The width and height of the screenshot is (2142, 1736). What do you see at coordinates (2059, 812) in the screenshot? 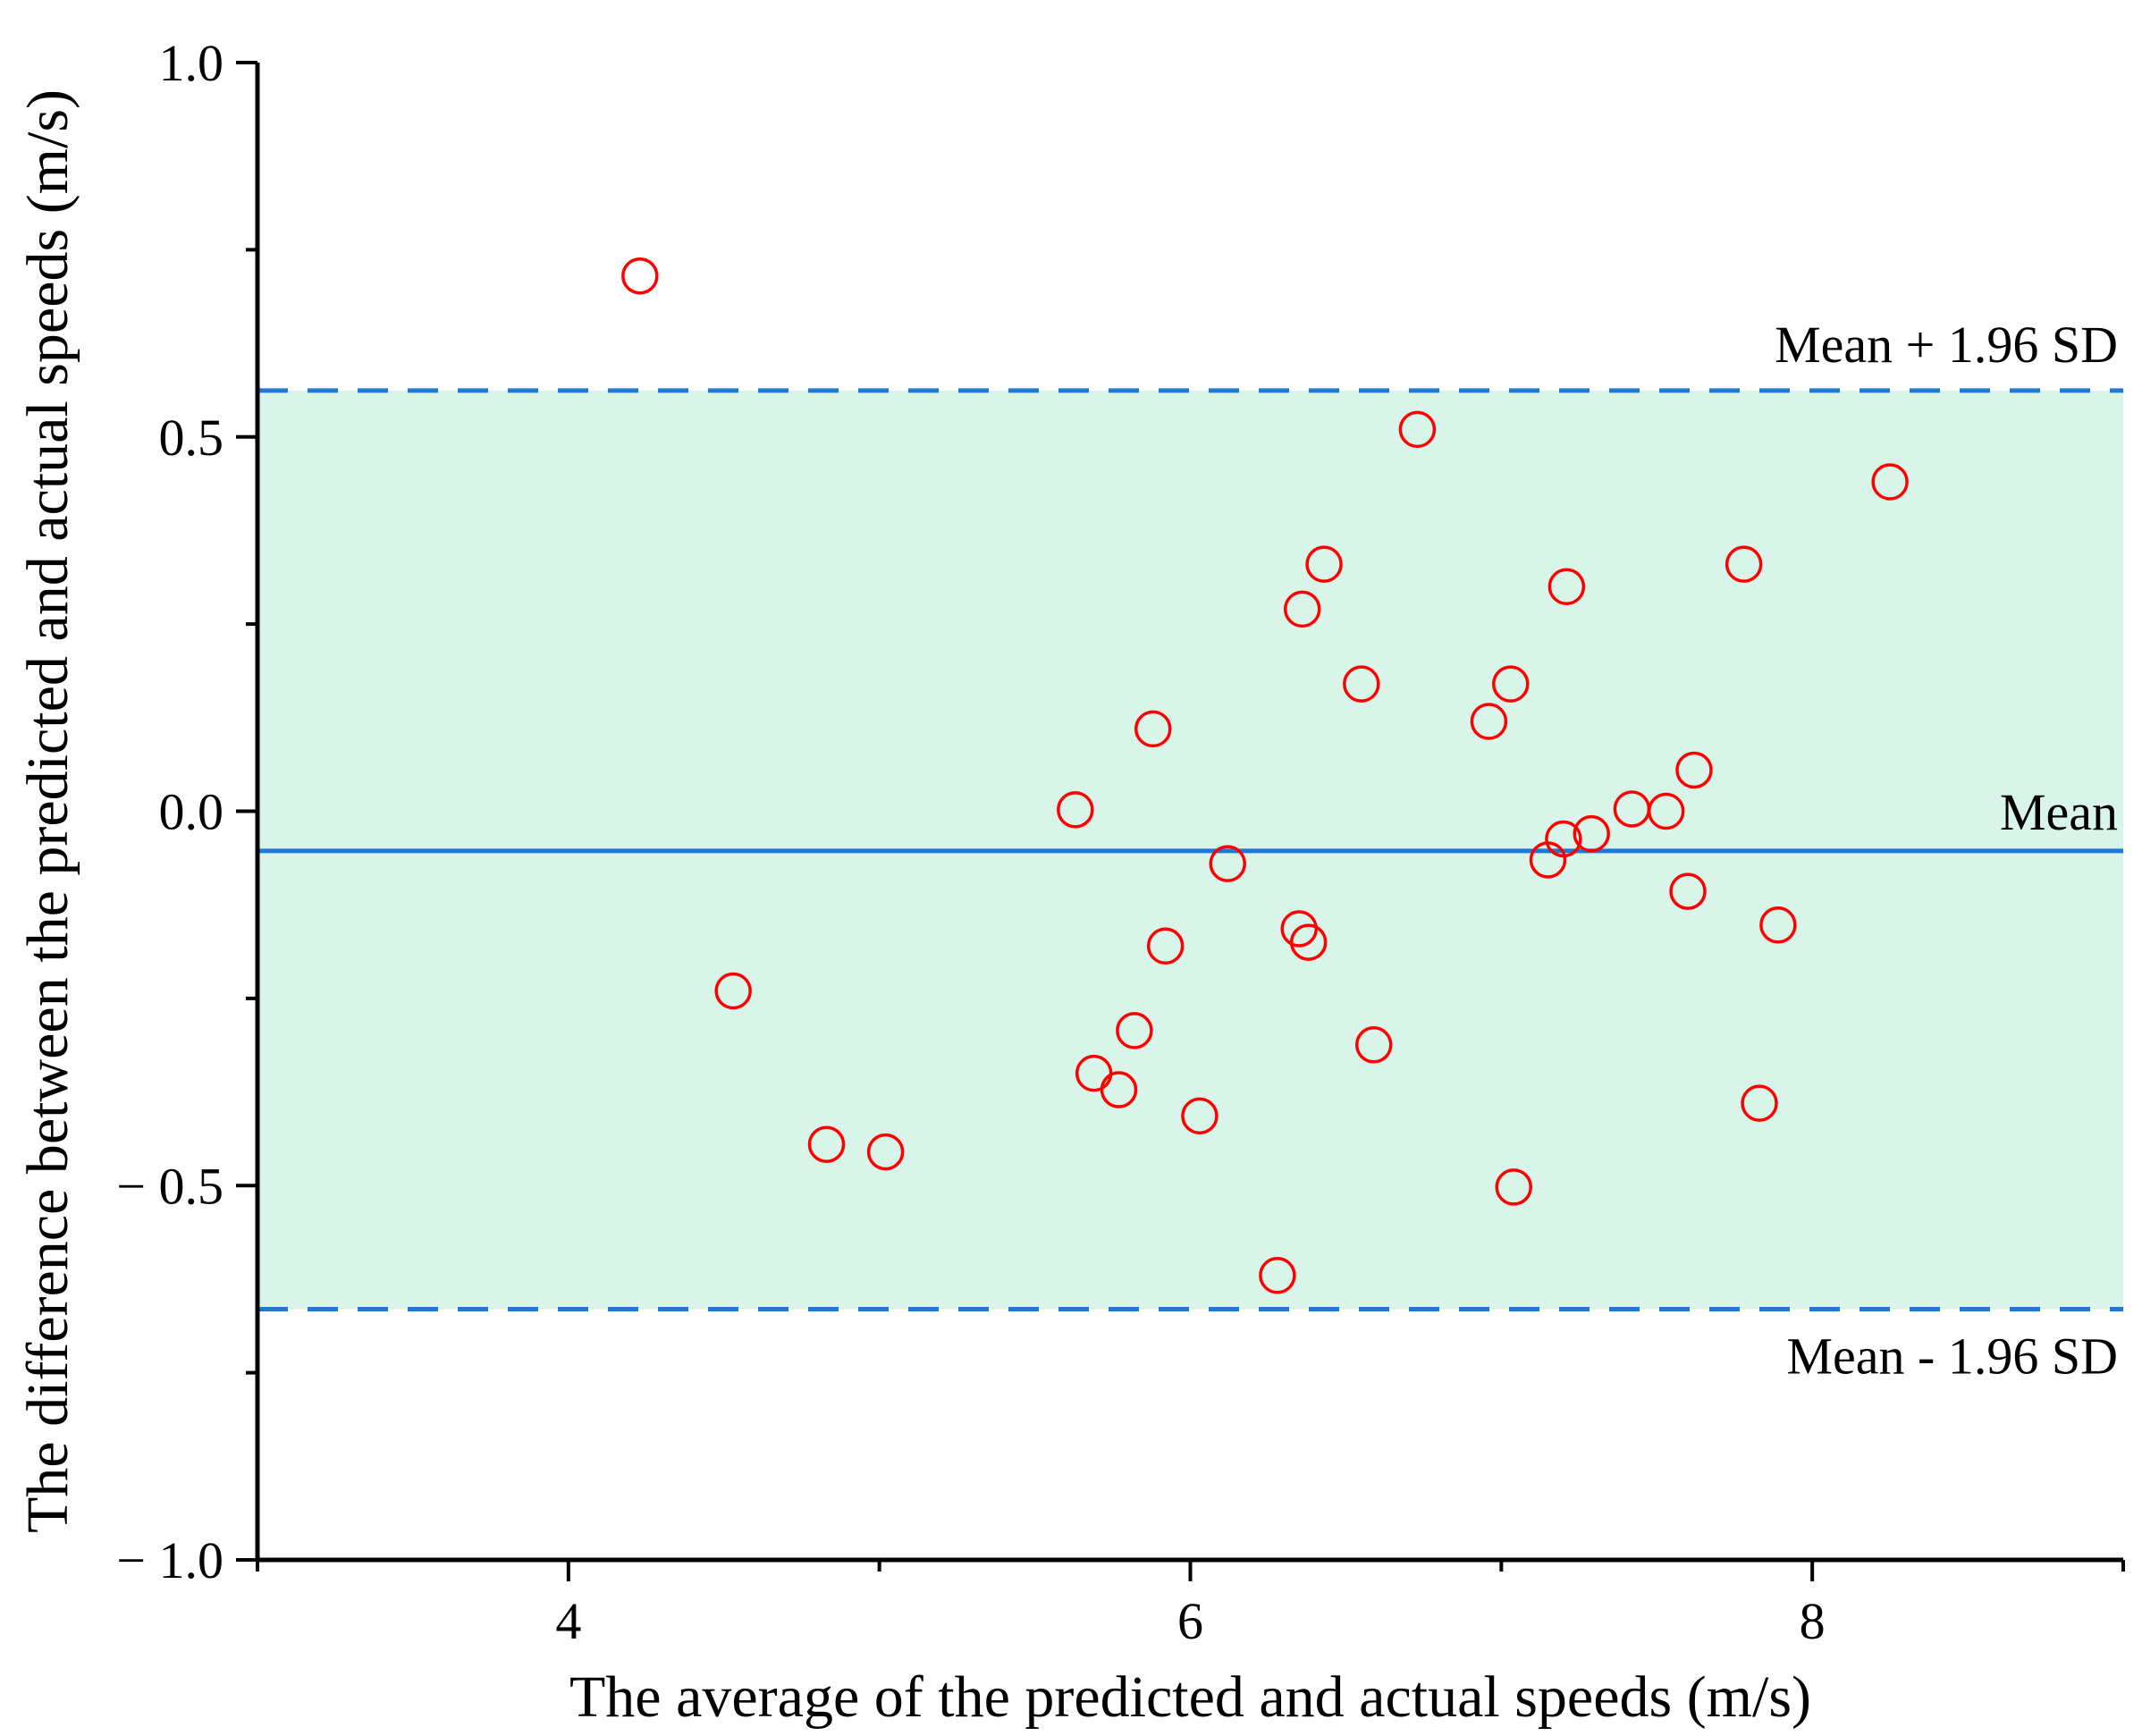
I see `mean-label: Mean` at bounding box center [2059, 812].